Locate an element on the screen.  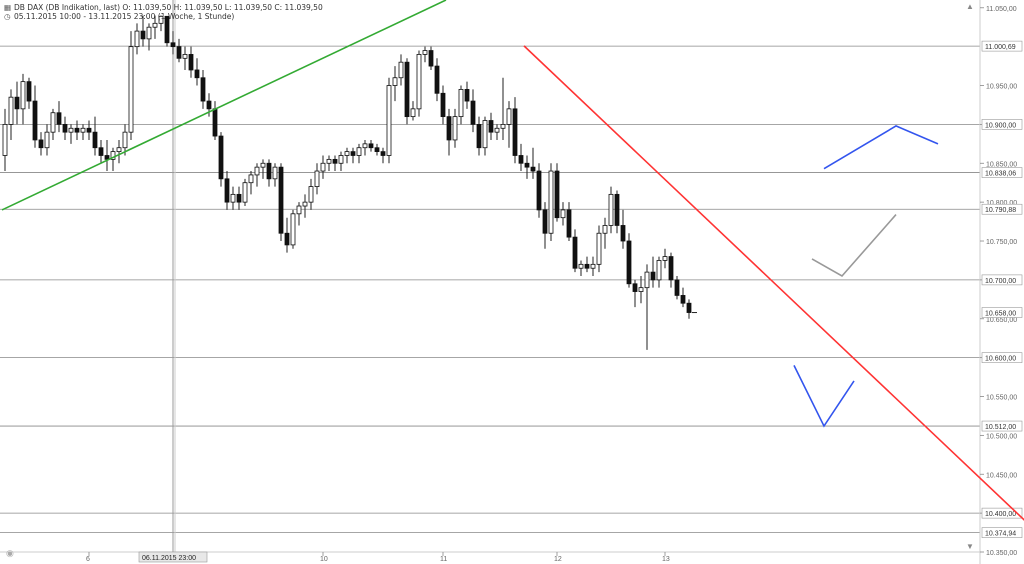
level-label: 10.900,00 is located at coordinates (1000, 125).